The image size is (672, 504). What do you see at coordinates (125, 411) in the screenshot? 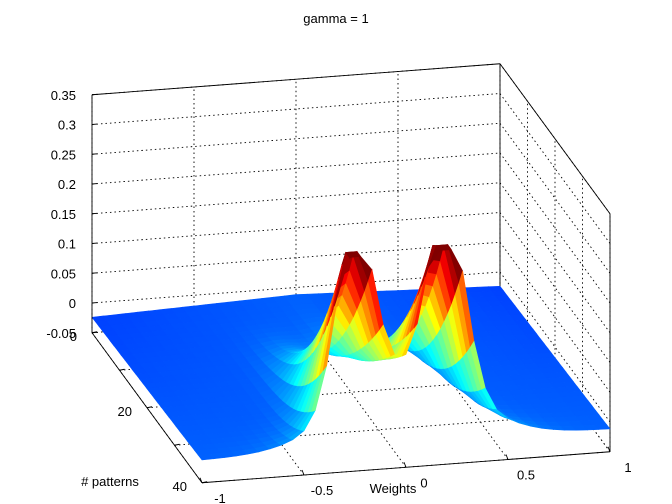
I see `y-tick-label: 20` at bounding box center [125, 411].